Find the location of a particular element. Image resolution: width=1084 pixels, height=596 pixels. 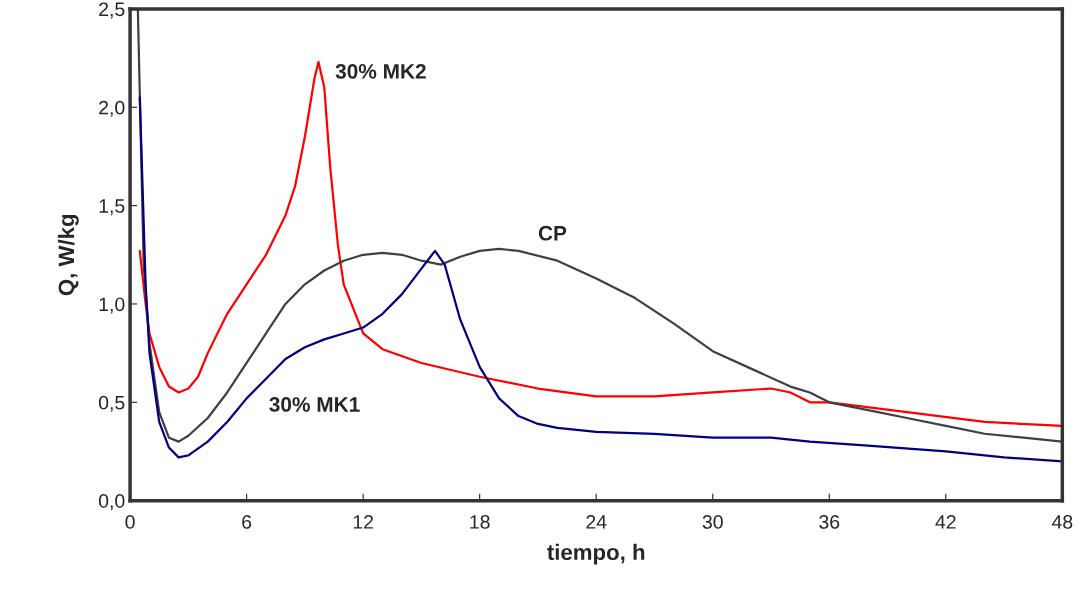

x-tick-label: 0 is located at coordinates (130, 522).